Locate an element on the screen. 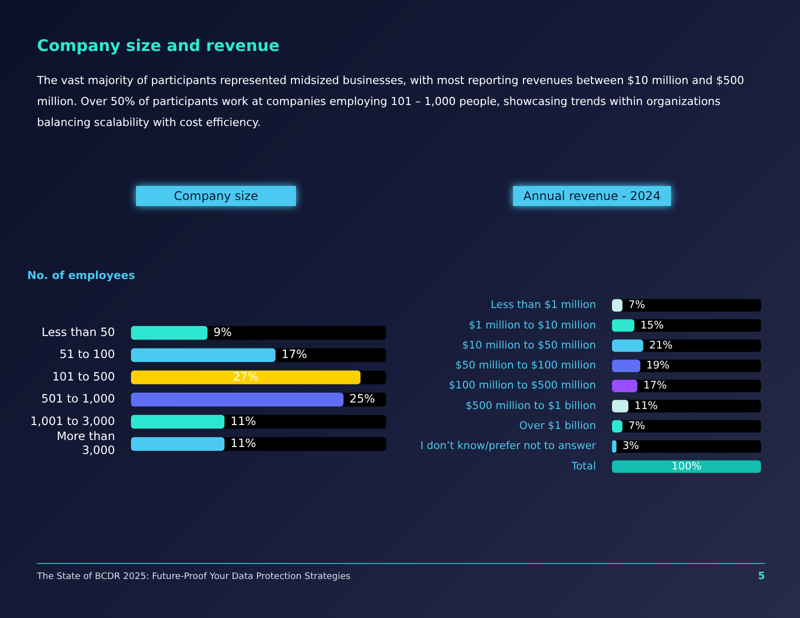 Image resolution: width=800 pixels, height=618 pixels. text: 5 is located at coordinates (761, 576).